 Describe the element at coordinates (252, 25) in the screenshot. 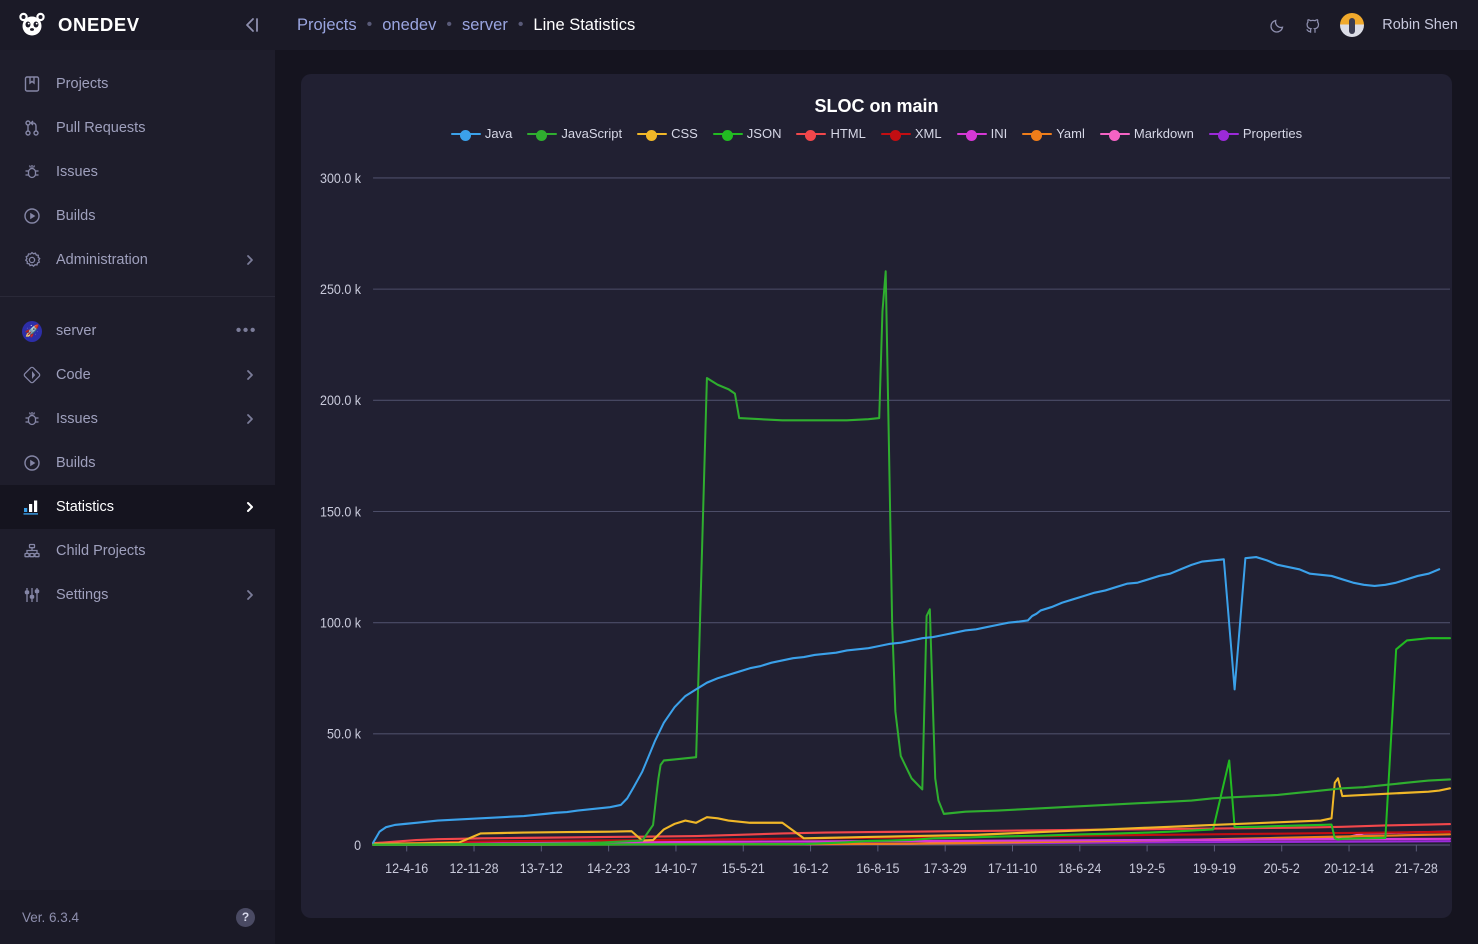

I see `collapse-sidebar-icon` at that location.